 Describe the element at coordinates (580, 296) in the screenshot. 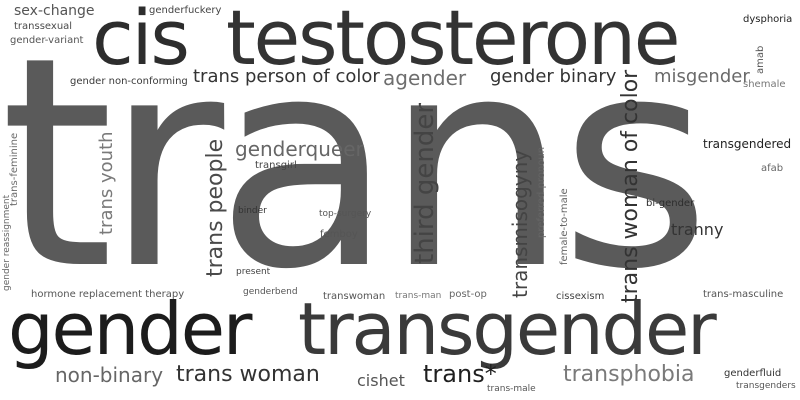

I see `word-cissexism: cissexism` at that location.